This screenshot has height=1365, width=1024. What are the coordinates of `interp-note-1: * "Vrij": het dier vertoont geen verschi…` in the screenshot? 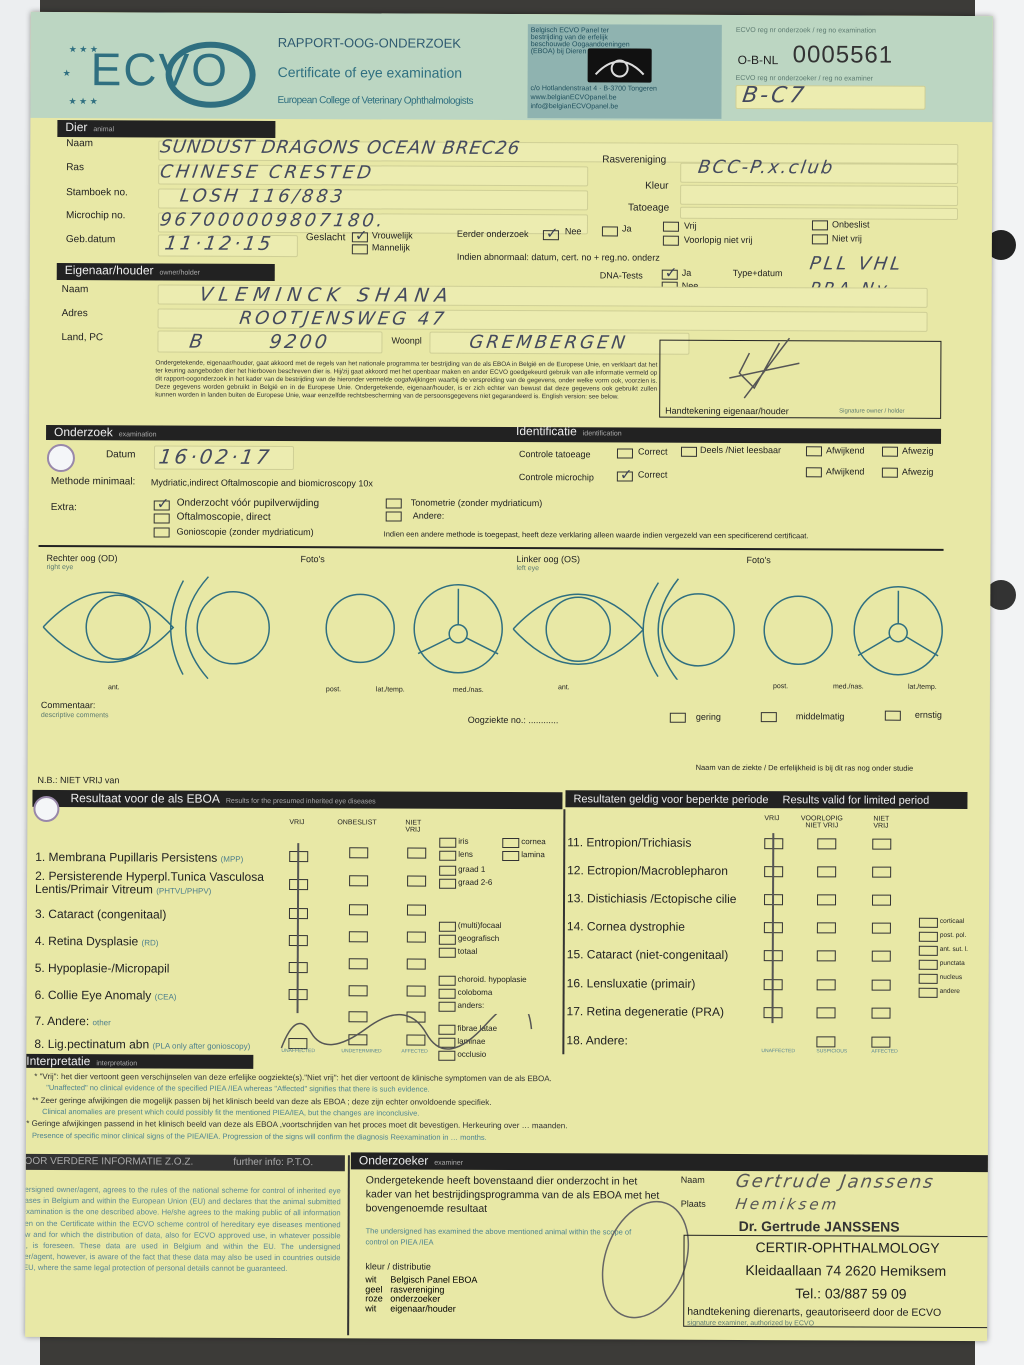 It's located at (293, 1077).